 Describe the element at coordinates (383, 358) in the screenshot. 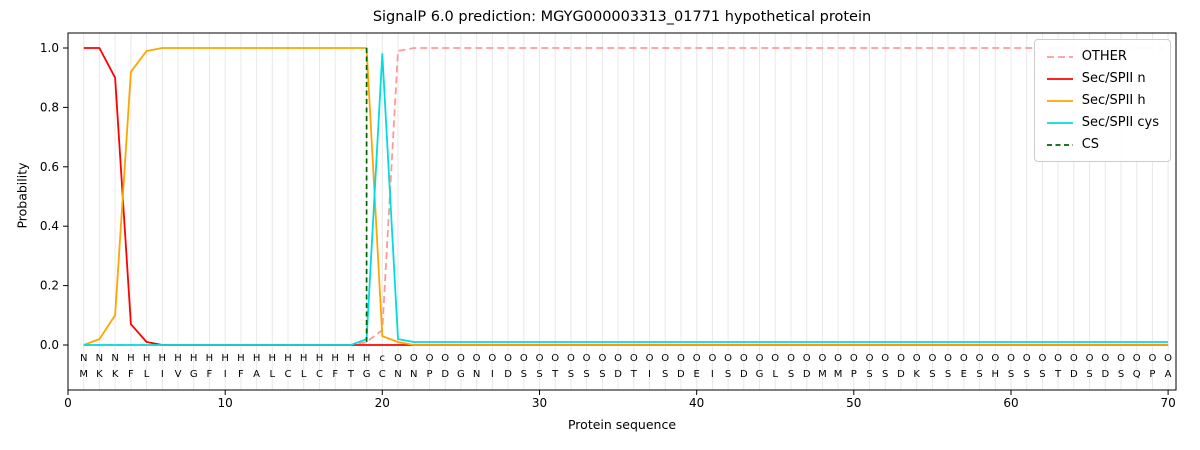

I see `svg-text: c` at that location.